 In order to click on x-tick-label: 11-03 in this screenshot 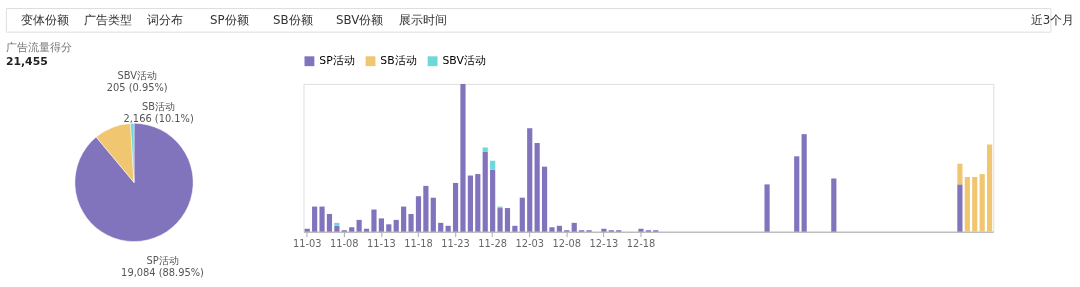, I will do `click(307, 243)`.